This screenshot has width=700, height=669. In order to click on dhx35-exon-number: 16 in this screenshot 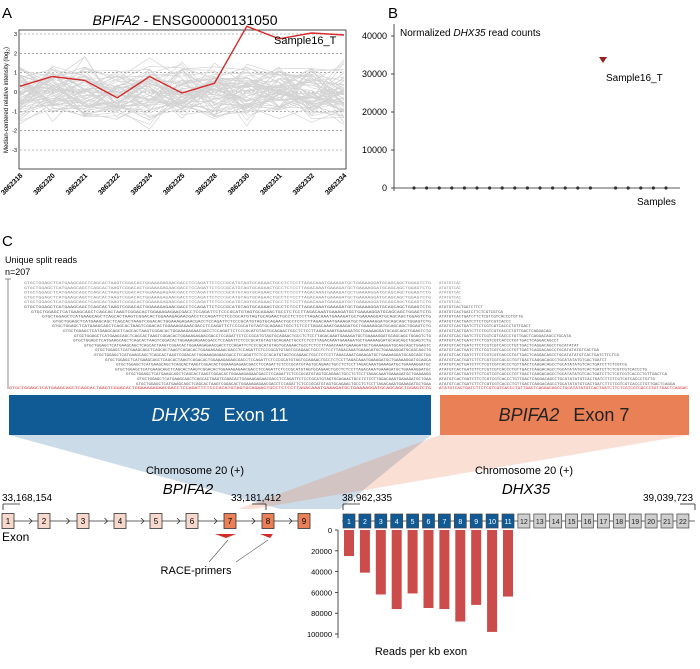, I will do `click(588, 522)`.